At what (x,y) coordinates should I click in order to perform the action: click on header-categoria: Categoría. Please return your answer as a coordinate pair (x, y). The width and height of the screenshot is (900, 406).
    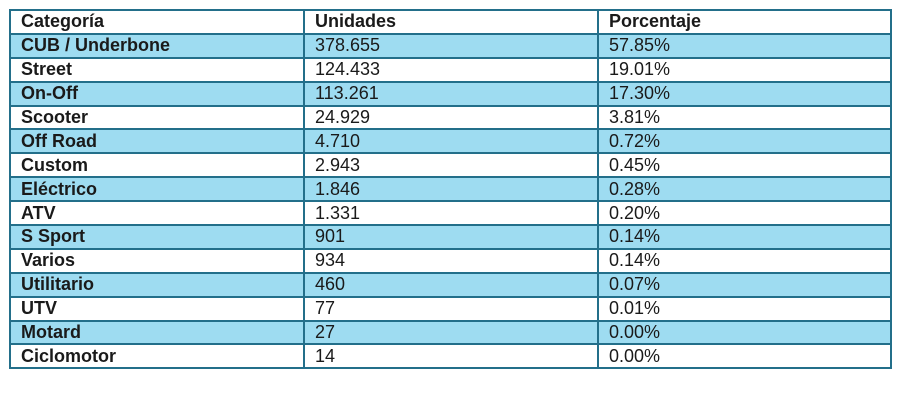
    Looking at the image, I should click on (157, 22).